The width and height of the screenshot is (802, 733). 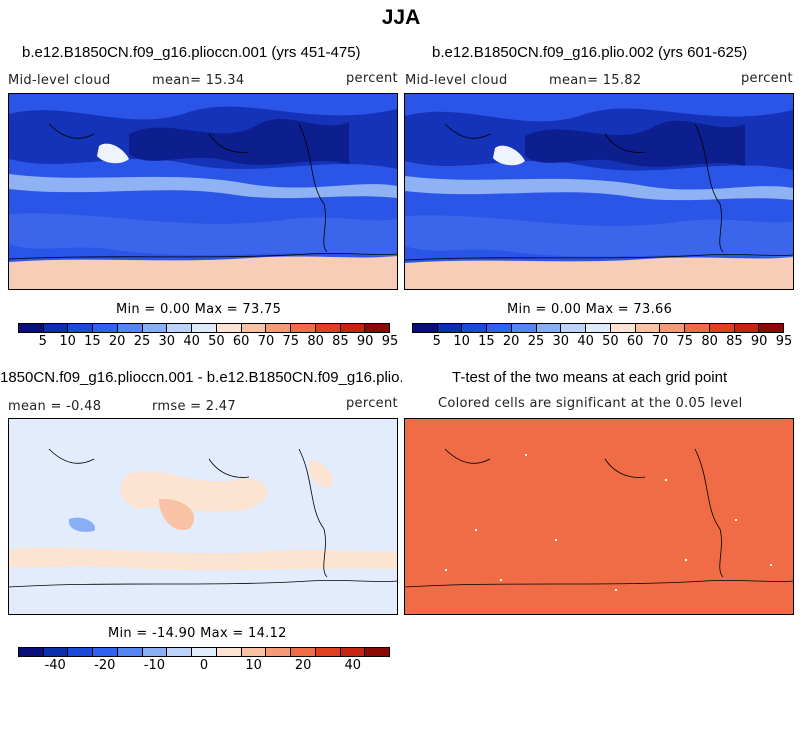 What do you see at coordinates (685, 341) in the screenshot?
I see `colorbar-tick-label: 75` at bounding box center [685, 341].